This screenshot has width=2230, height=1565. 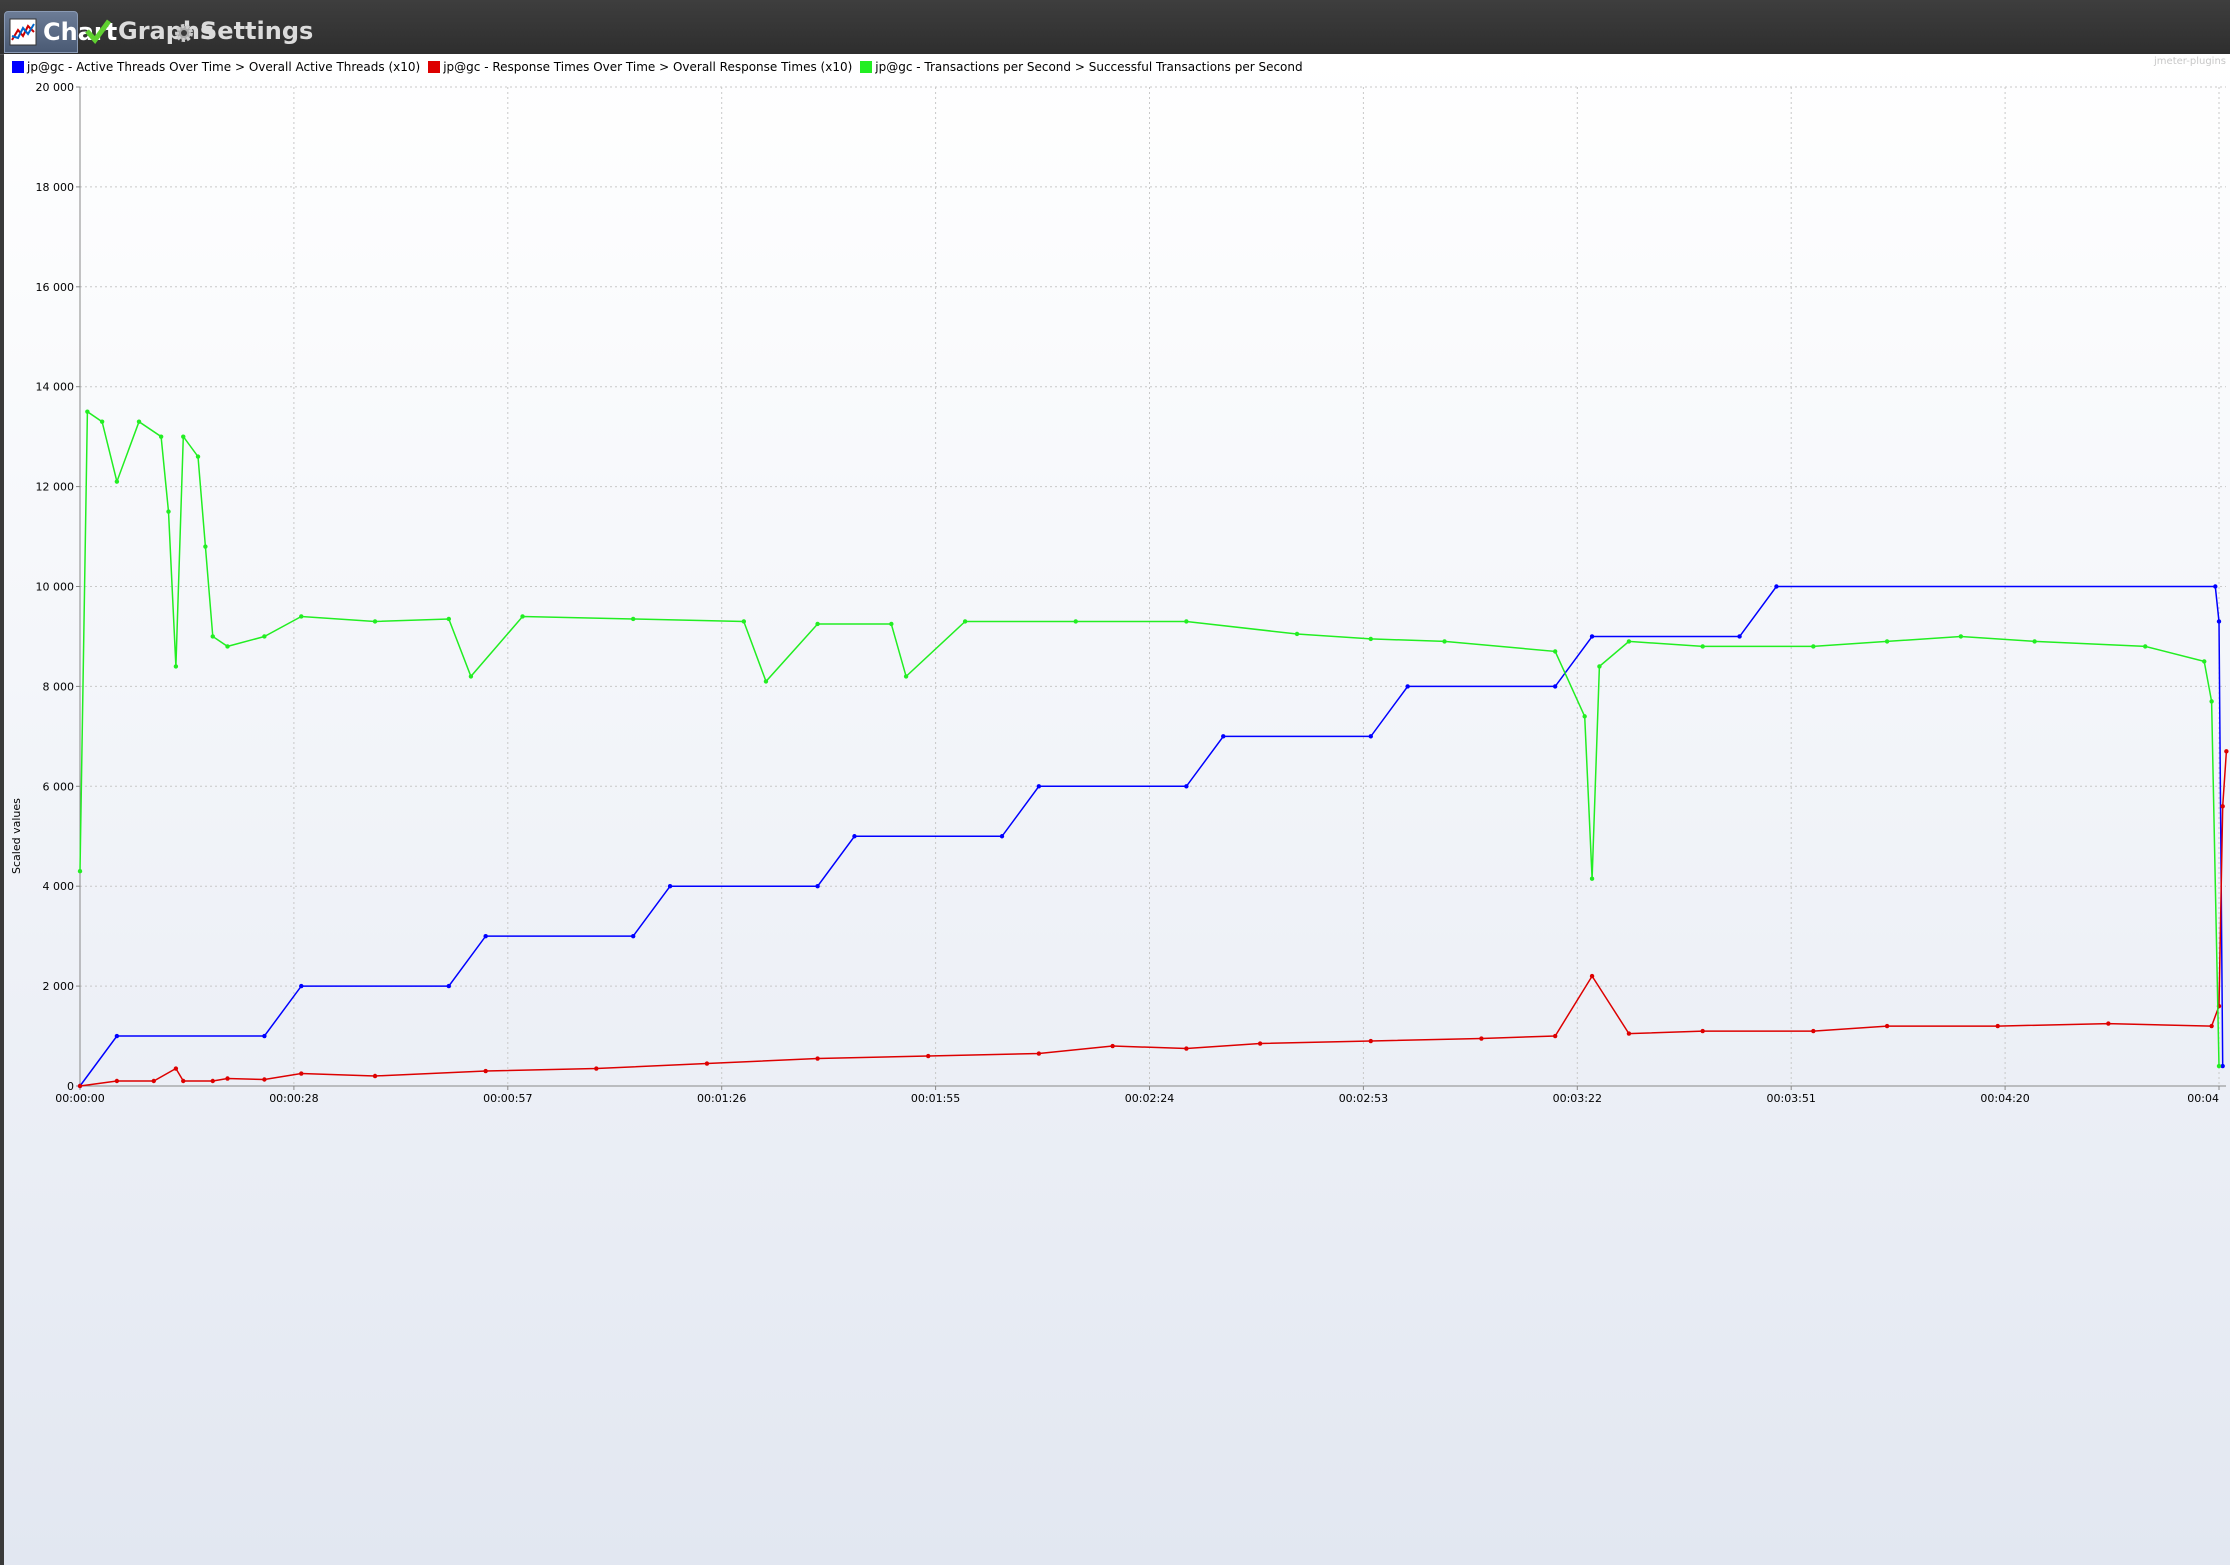 I want to click on x-tick-label: 00:01:55, so click(x=935, y=1098).